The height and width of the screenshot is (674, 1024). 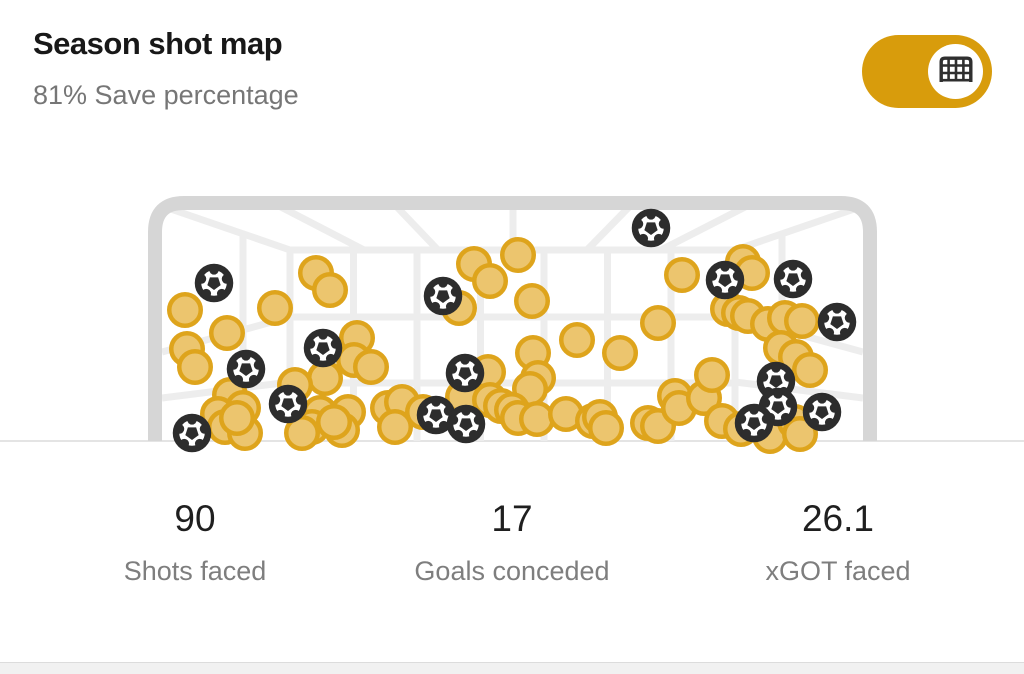 I want to click on page-title: Season shot map, so click(x=158, y=43).